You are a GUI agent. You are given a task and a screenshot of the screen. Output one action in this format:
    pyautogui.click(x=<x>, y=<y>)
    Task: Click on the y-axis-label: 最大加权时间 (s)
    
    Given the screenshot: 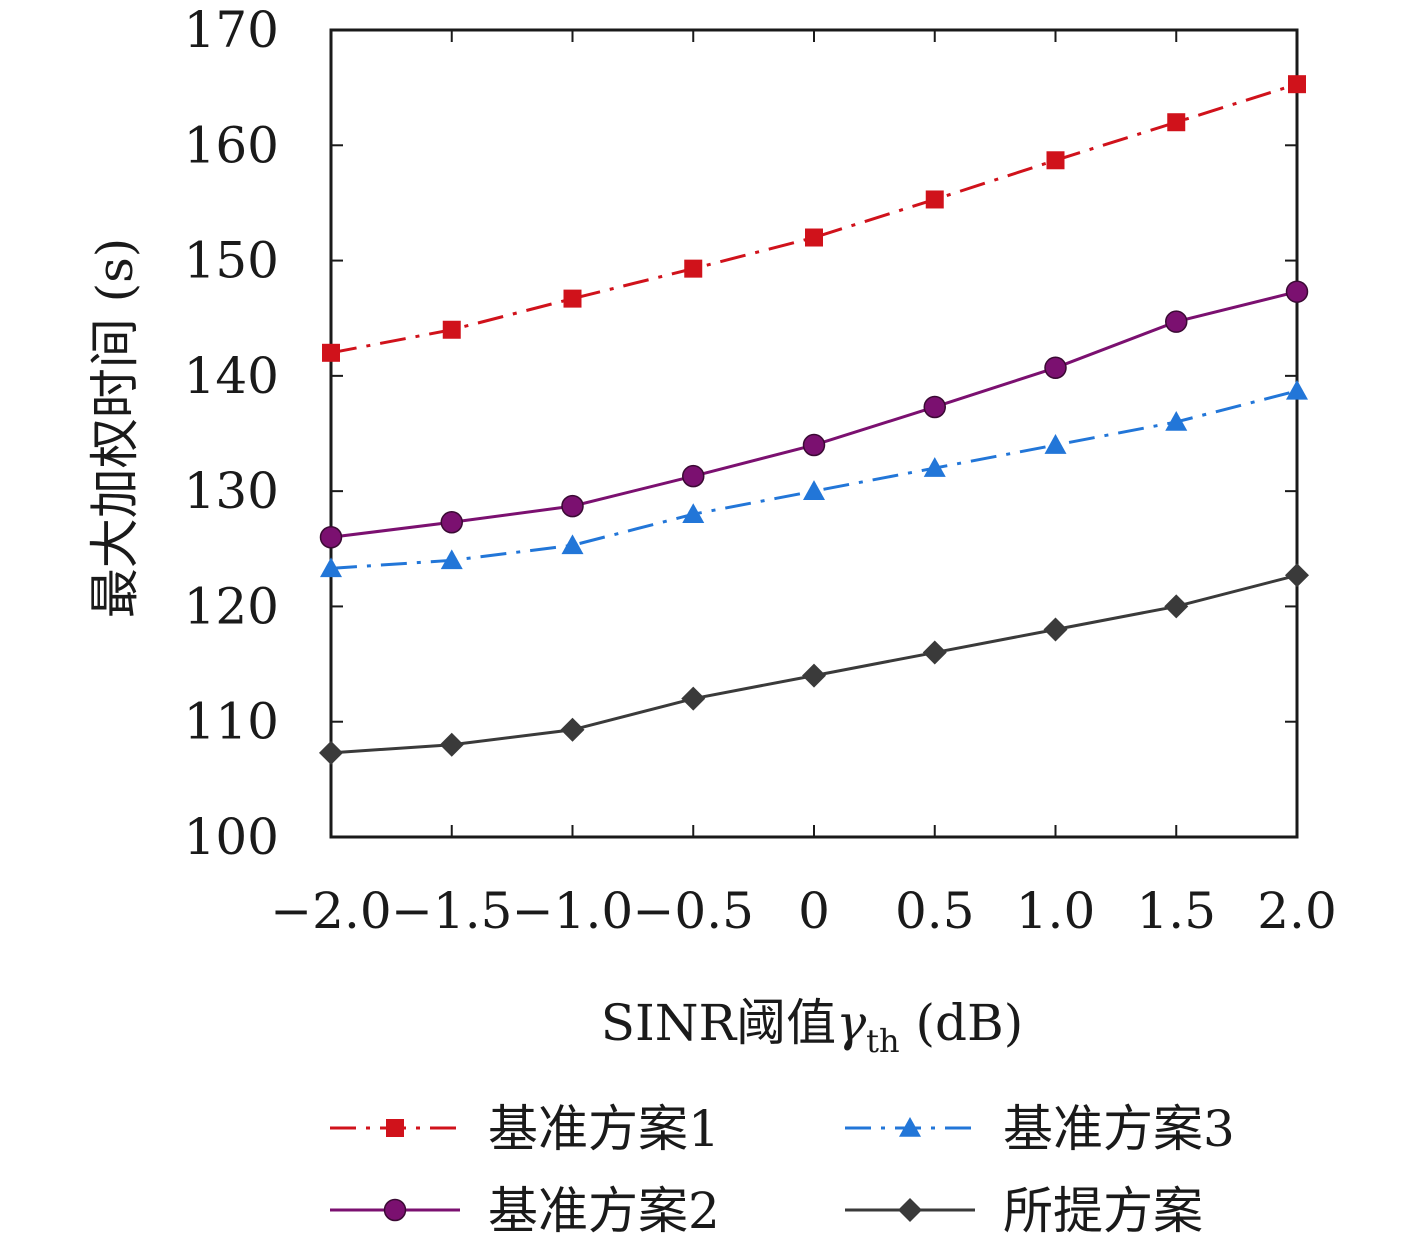 What is the action you would take?
    pyautogui.click(x=115, y=428)
    